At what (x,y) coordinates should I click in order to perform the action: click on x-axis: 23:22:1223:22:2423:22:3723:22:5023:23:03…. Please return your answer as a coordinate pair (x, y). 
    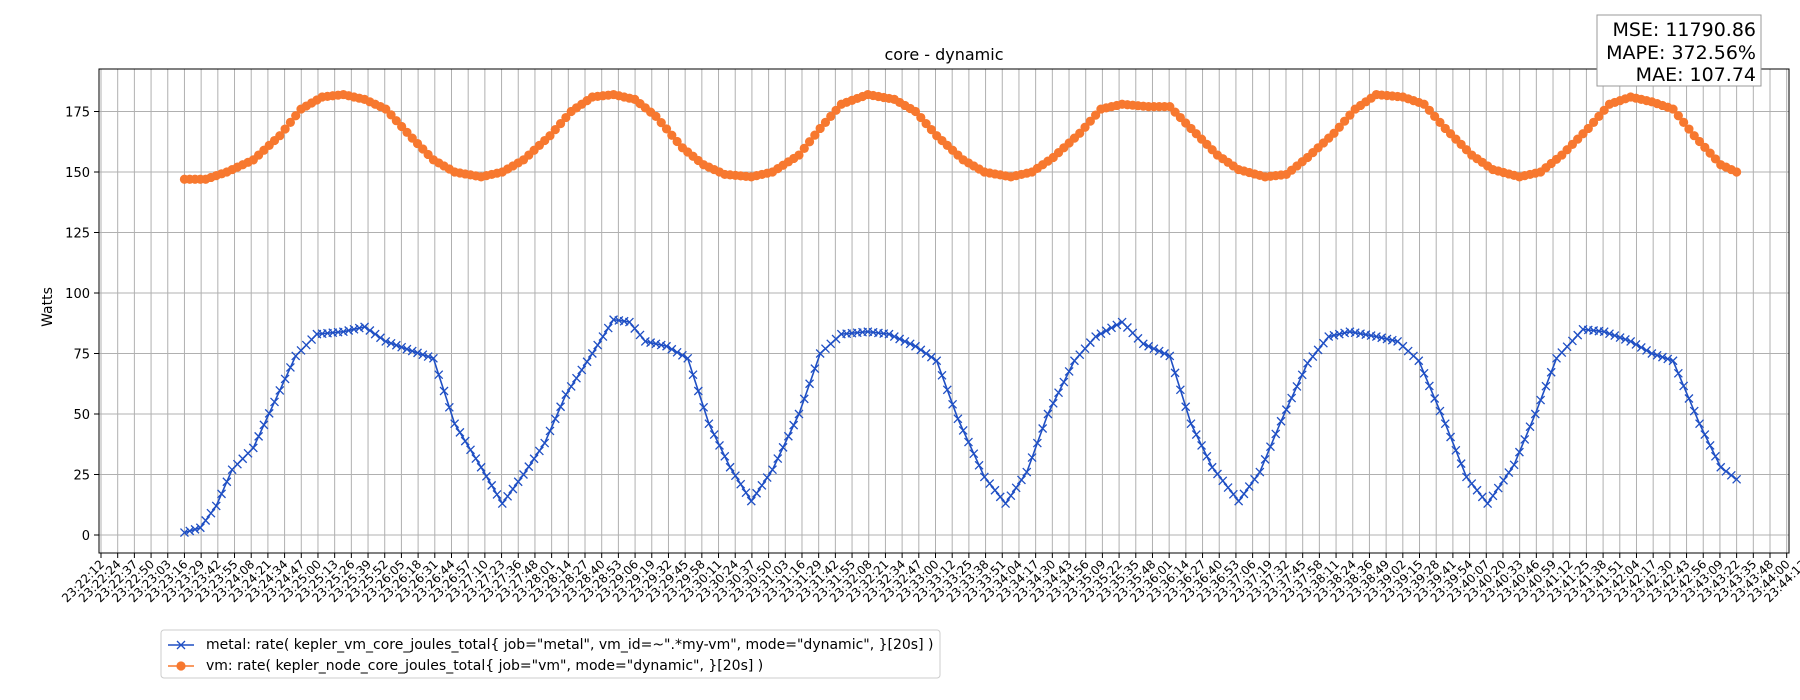
    Looking at the image, I should click on (929, 579).